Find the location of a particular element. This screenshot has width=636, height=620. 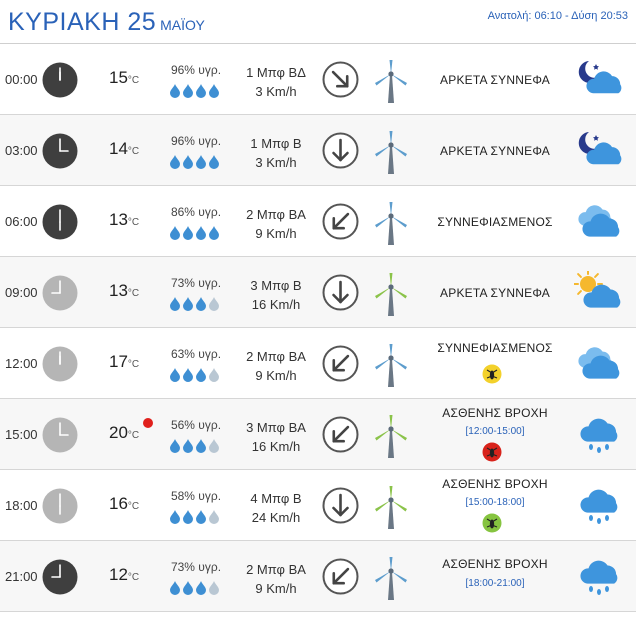

sun-cloud-icon is located at coordinates (597, 291).